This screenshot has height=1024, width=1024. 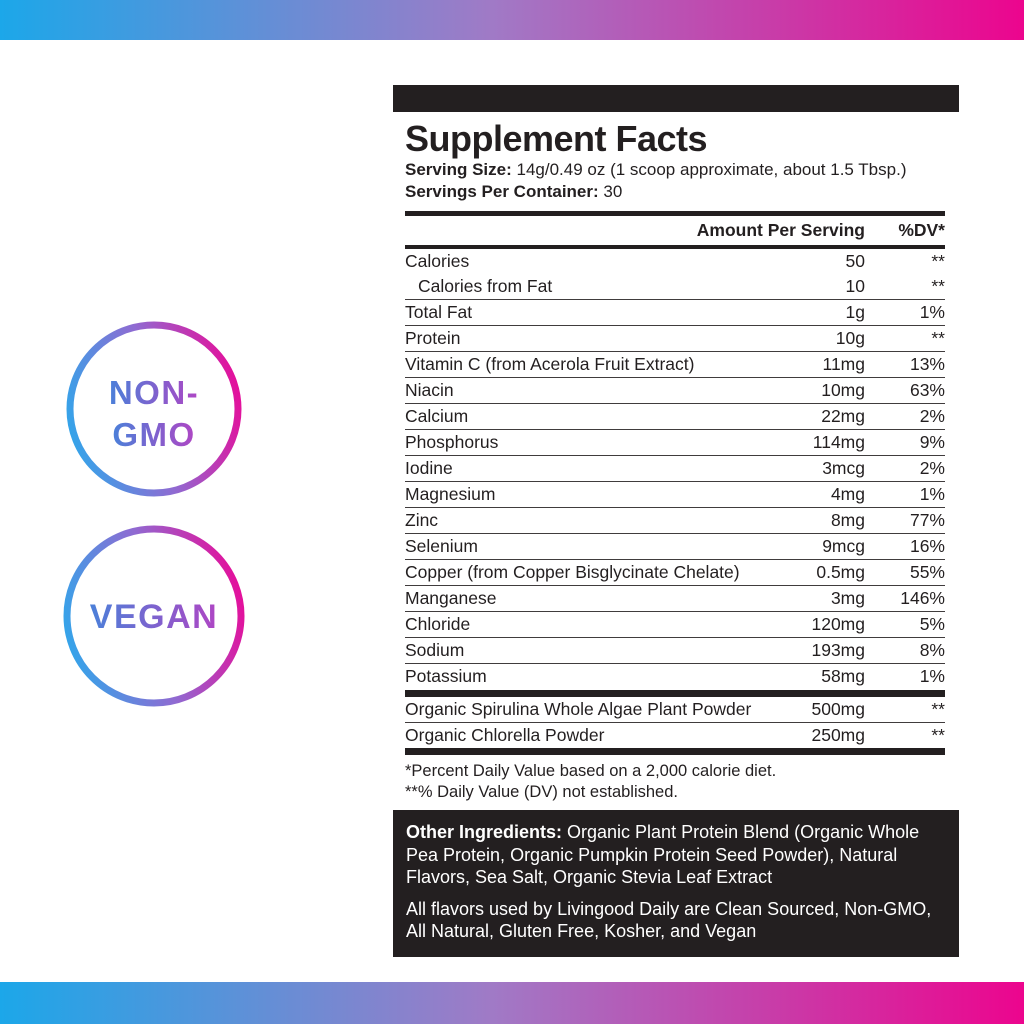 I want to click on row-amount: 11mg, so click(x=843, y=364).